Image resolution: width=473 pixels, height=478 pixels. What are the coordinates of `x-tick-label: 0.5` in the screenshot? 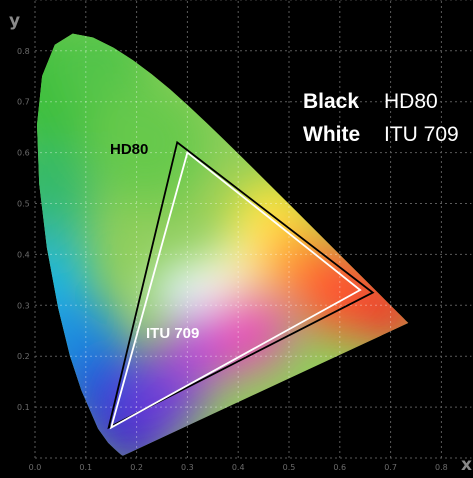 It's located at (289, 467).